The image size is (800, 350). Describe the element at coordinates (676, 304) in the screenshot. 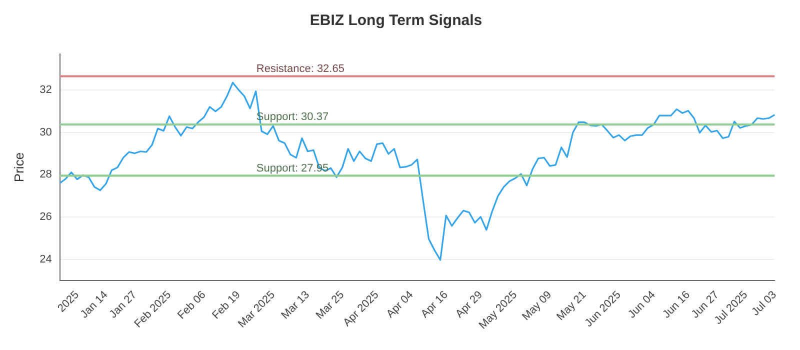

I see `x-tick-label: Jun 16` at that location.